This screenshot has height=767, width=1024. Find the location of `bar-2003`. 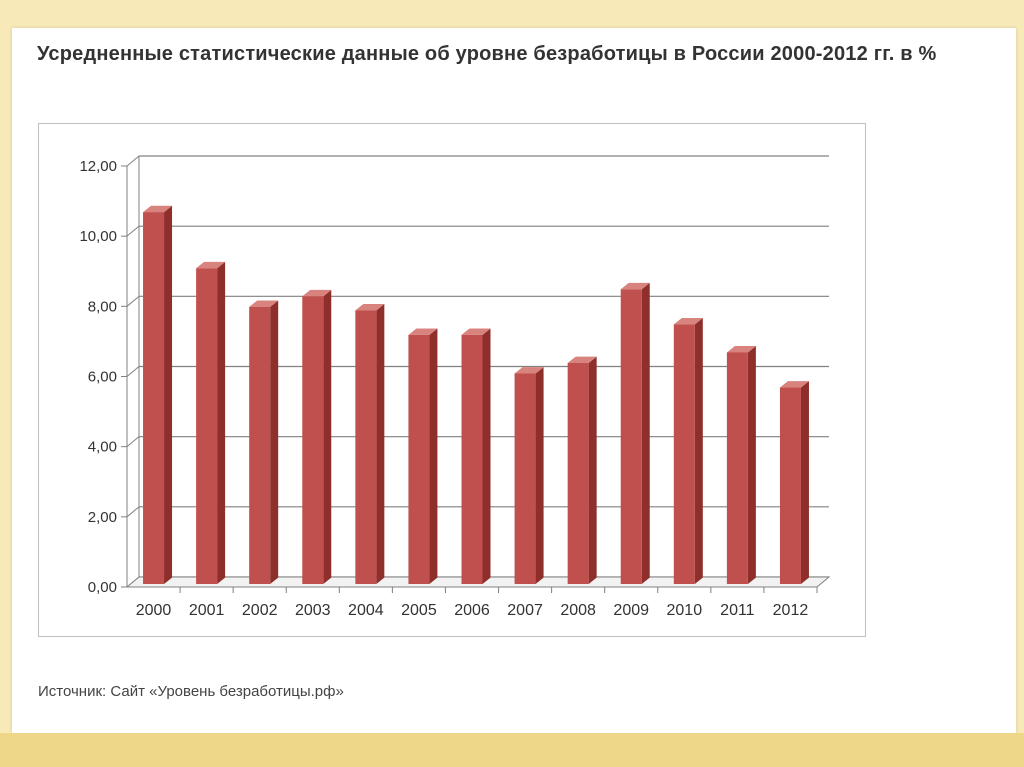

bar-2003 is located at coordinates (313, 440).